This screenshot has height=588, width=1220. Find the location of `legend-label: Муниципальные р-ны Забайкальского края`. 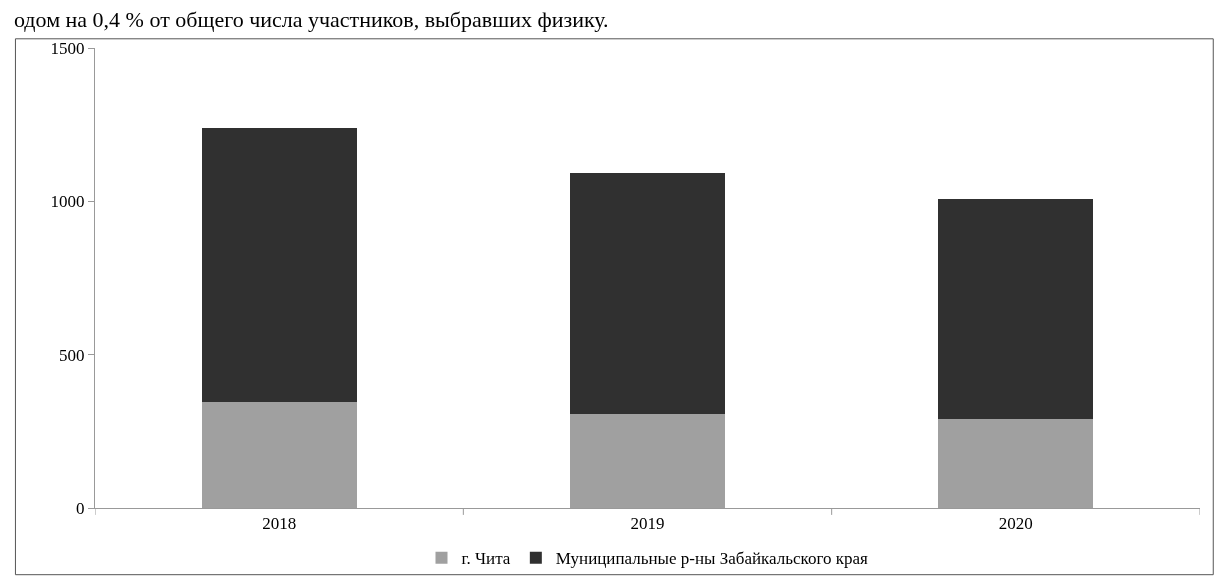

legend-label: Муниципальные р-ны Забайкальского края is located at coordinates (712, 559).